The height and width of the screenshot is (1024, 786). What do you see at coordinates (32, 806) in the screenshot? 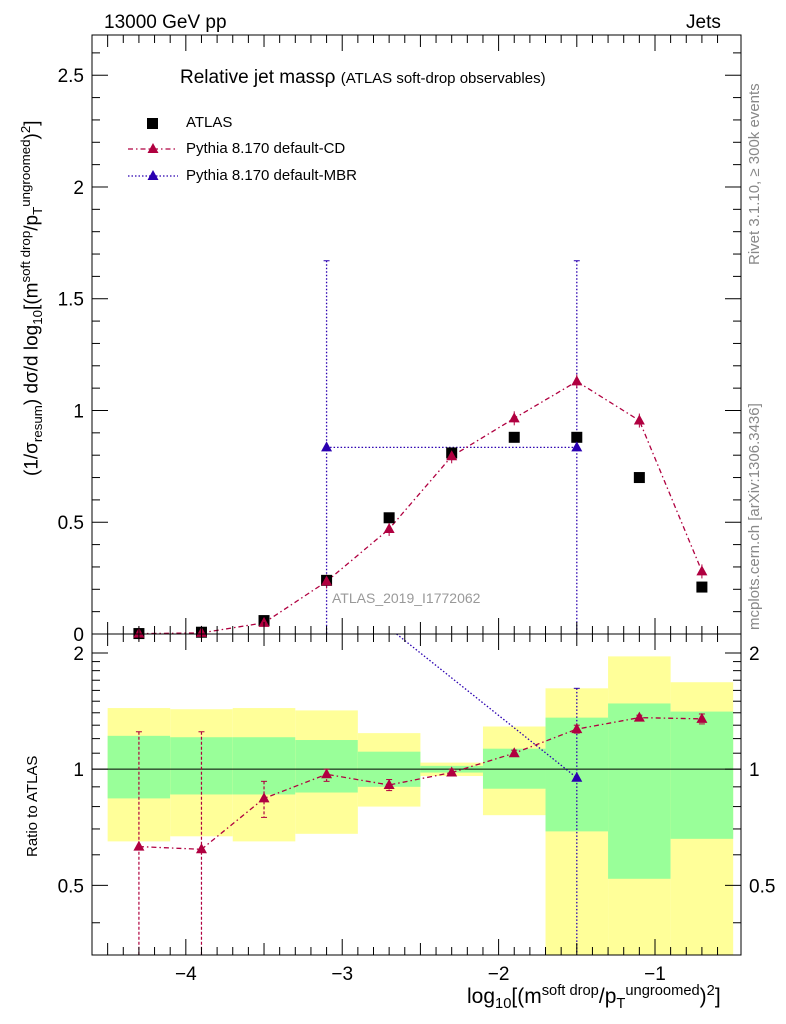
I see `ratio-axis-title: Ratio to ATLAS` at bounding box center [32, 806].